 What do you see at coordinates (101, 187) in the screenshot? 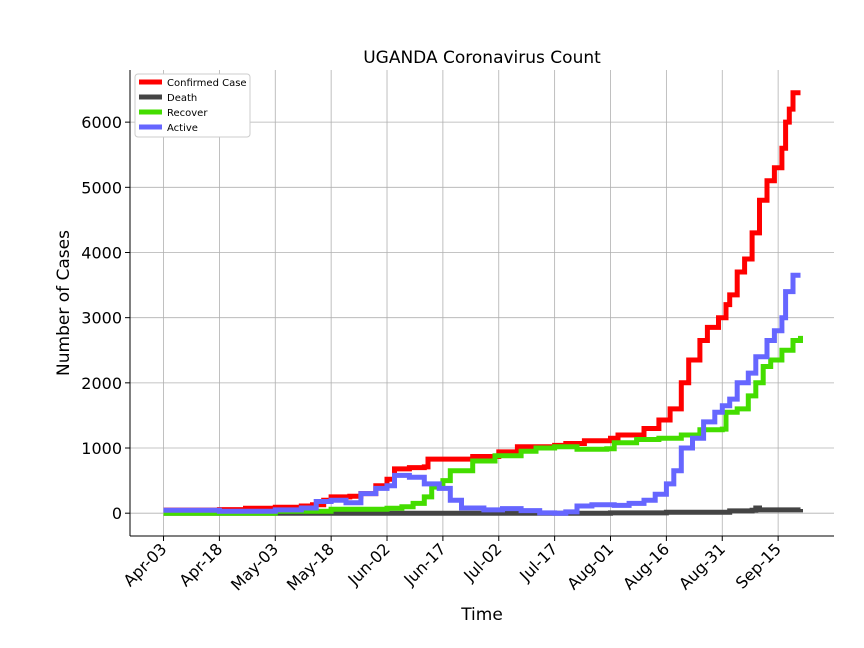
I see `y-tick-label: 5000` at bounding box center [101, 187].